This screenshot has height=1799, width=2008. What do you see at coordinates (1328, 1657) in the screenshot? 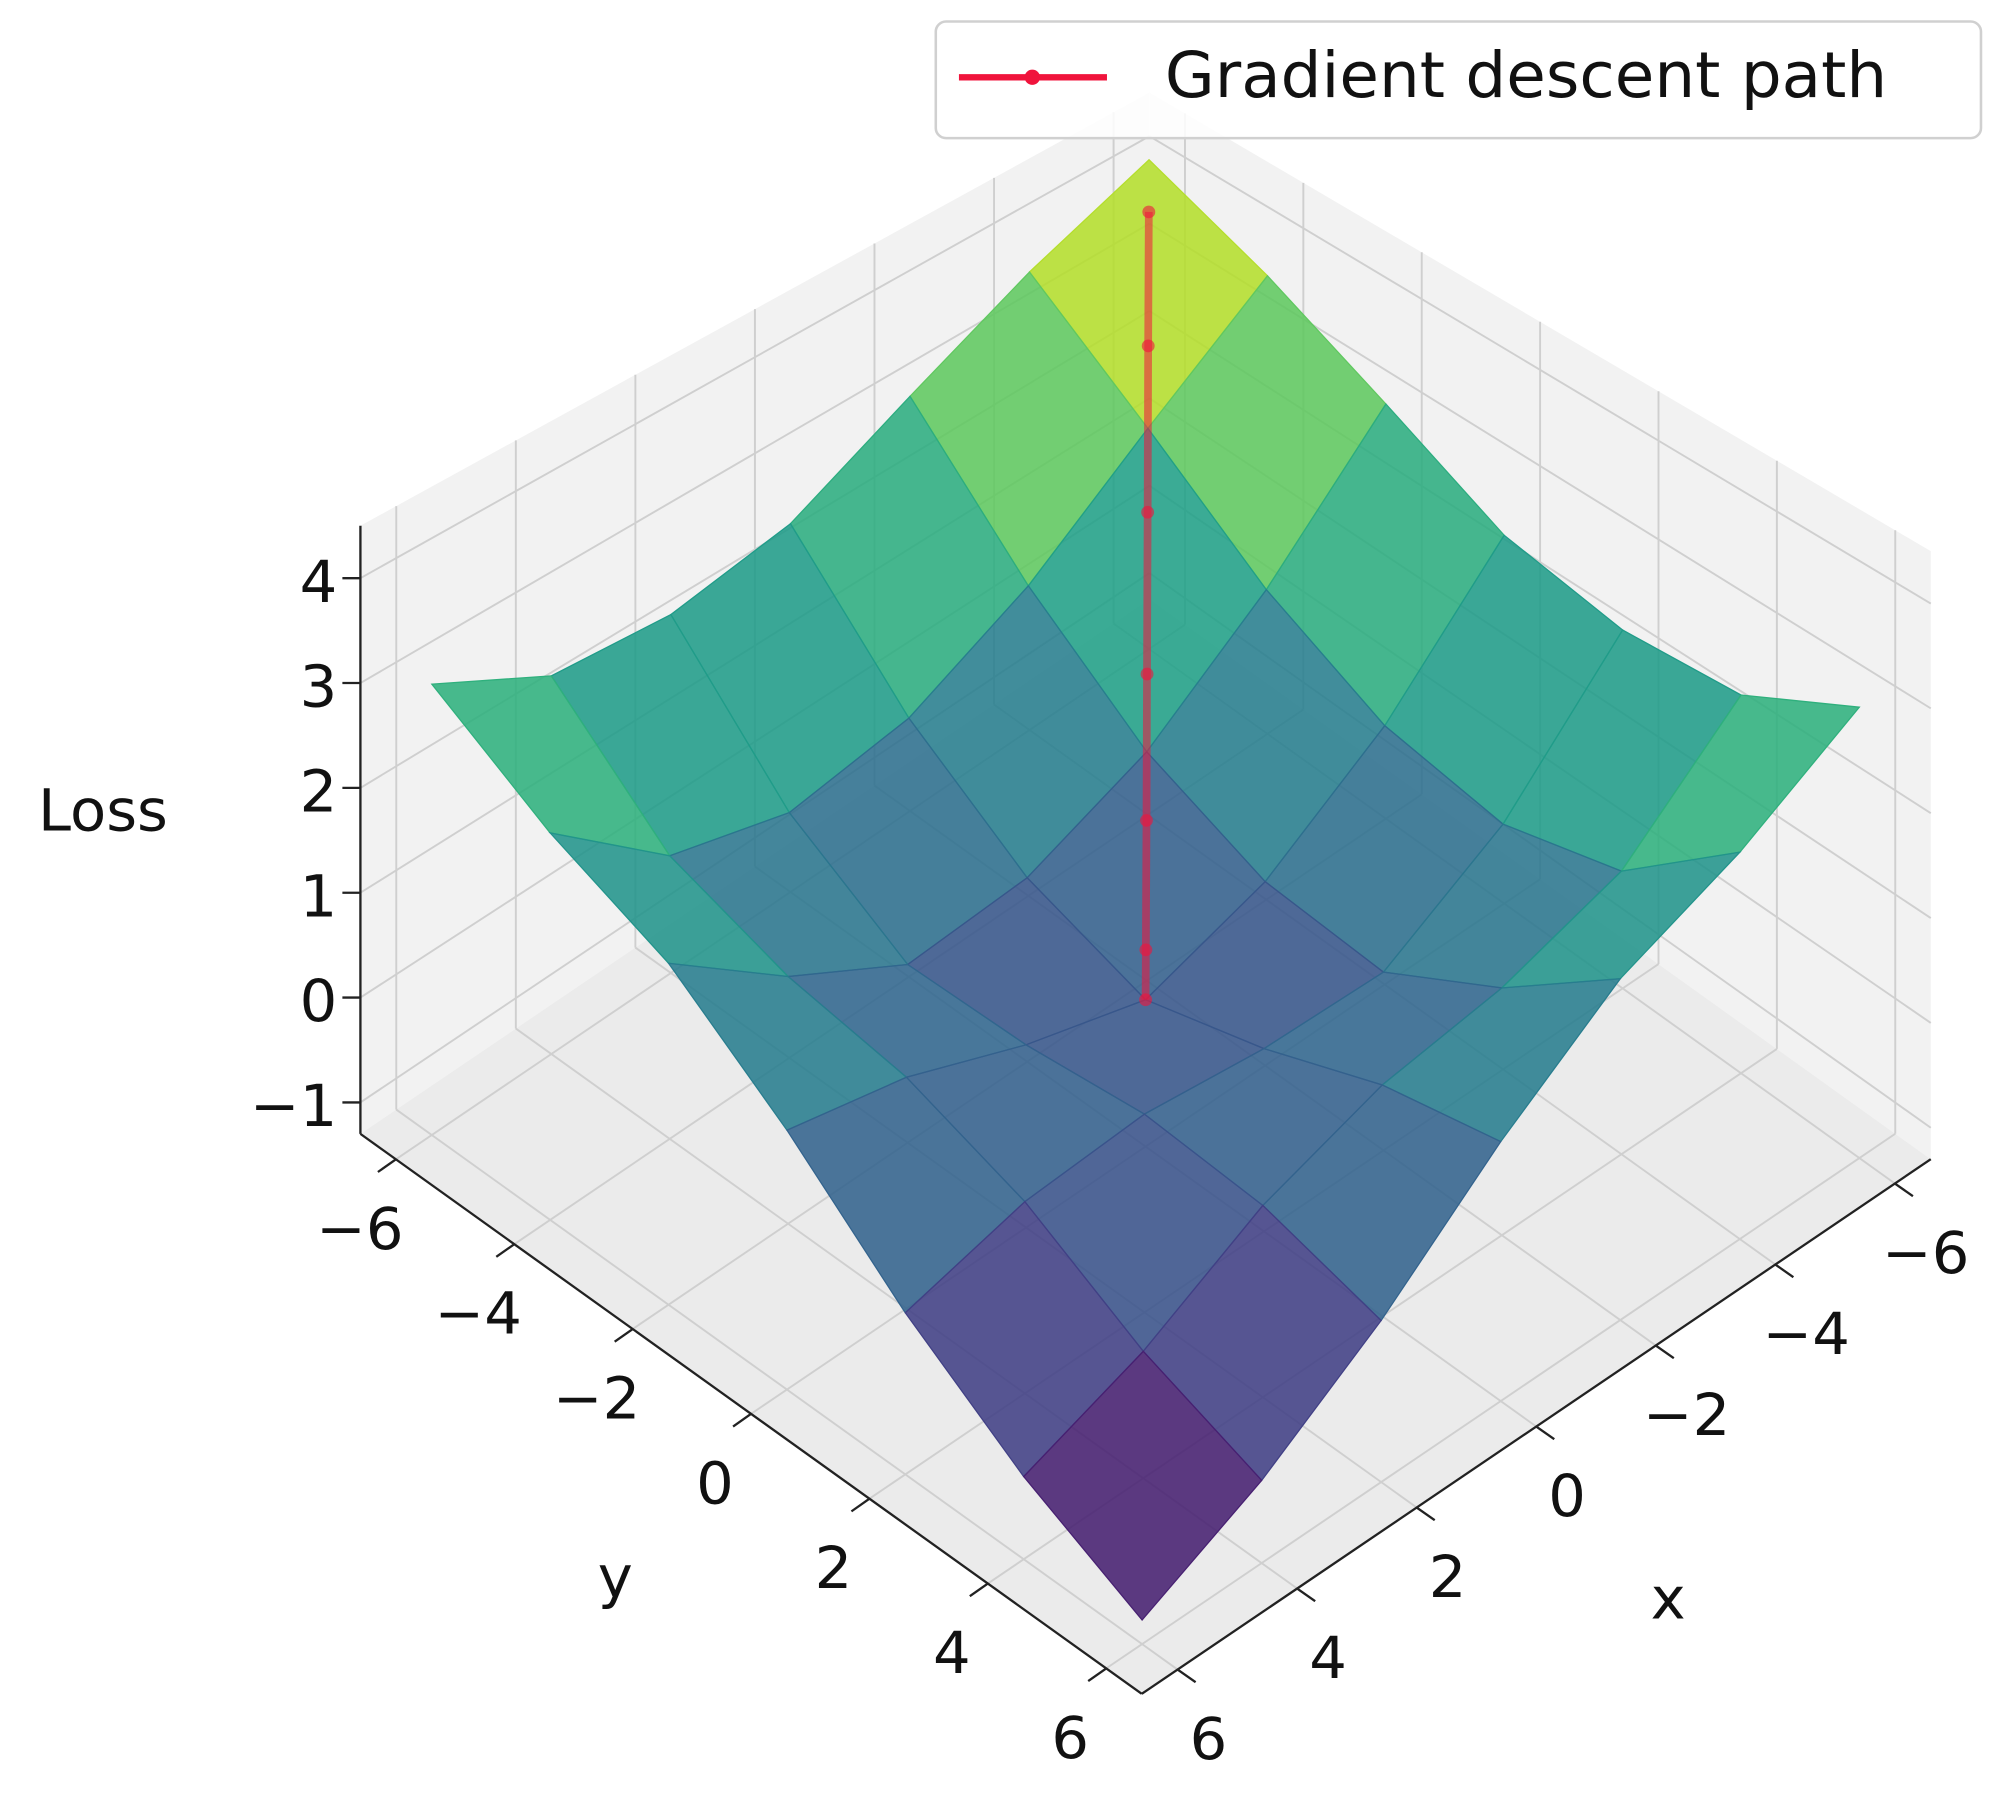
I see `x-tick-label: 4` at bounding box center [1328, 1657].